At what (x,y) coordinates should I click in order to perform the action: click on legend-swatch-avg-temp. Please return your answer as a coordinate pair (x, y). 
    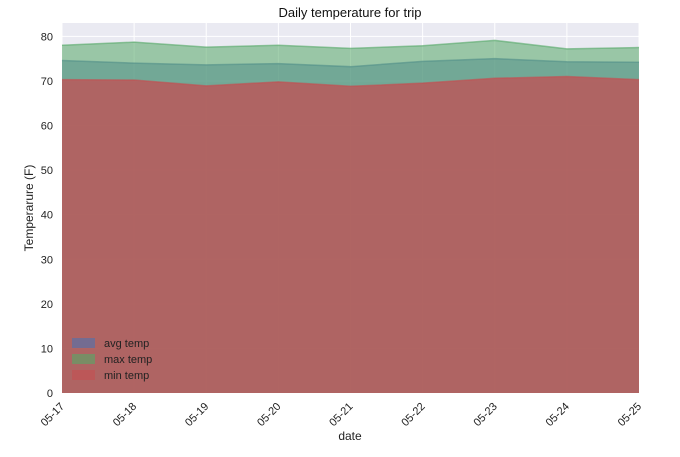
    Looking at the image, I should click on (83, 343).